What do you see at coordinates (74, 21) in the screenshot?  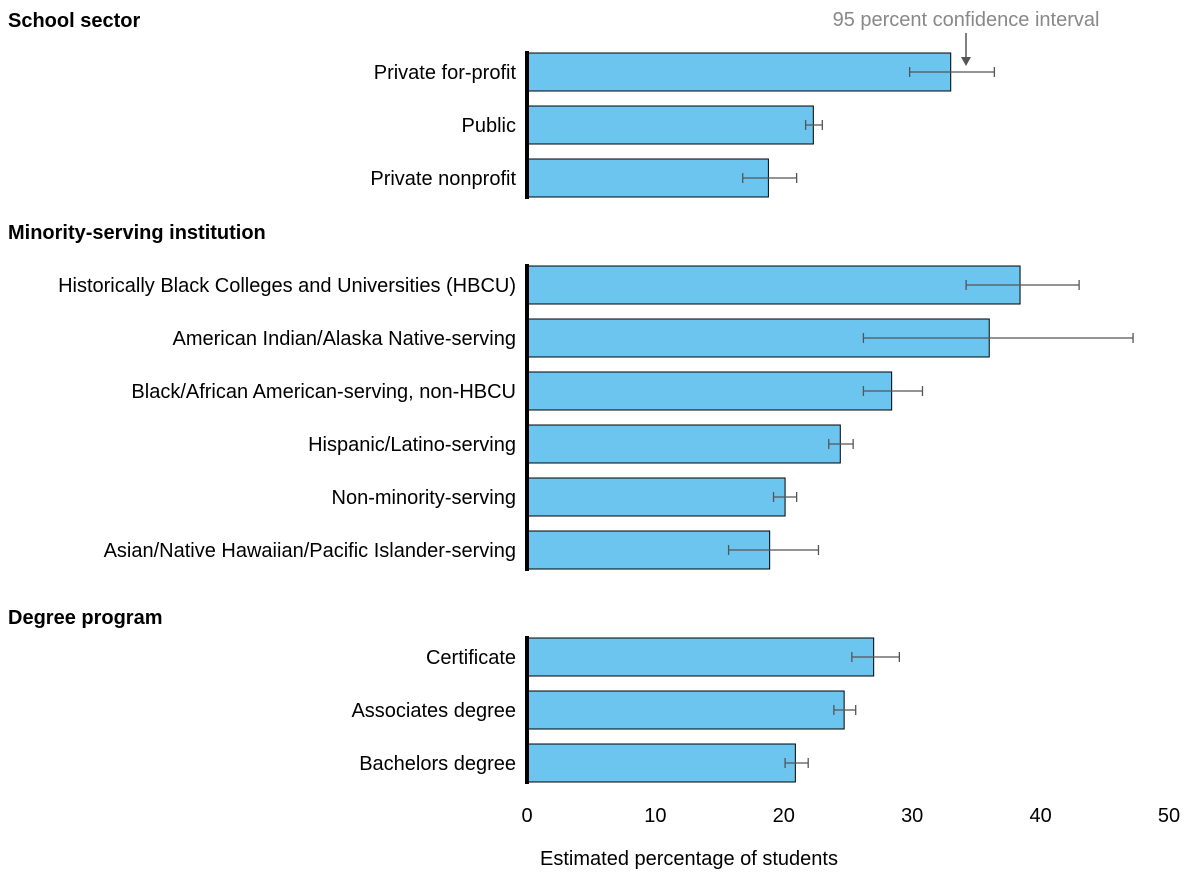 I see `group-title: School sector` at bounding box center [74, 21].